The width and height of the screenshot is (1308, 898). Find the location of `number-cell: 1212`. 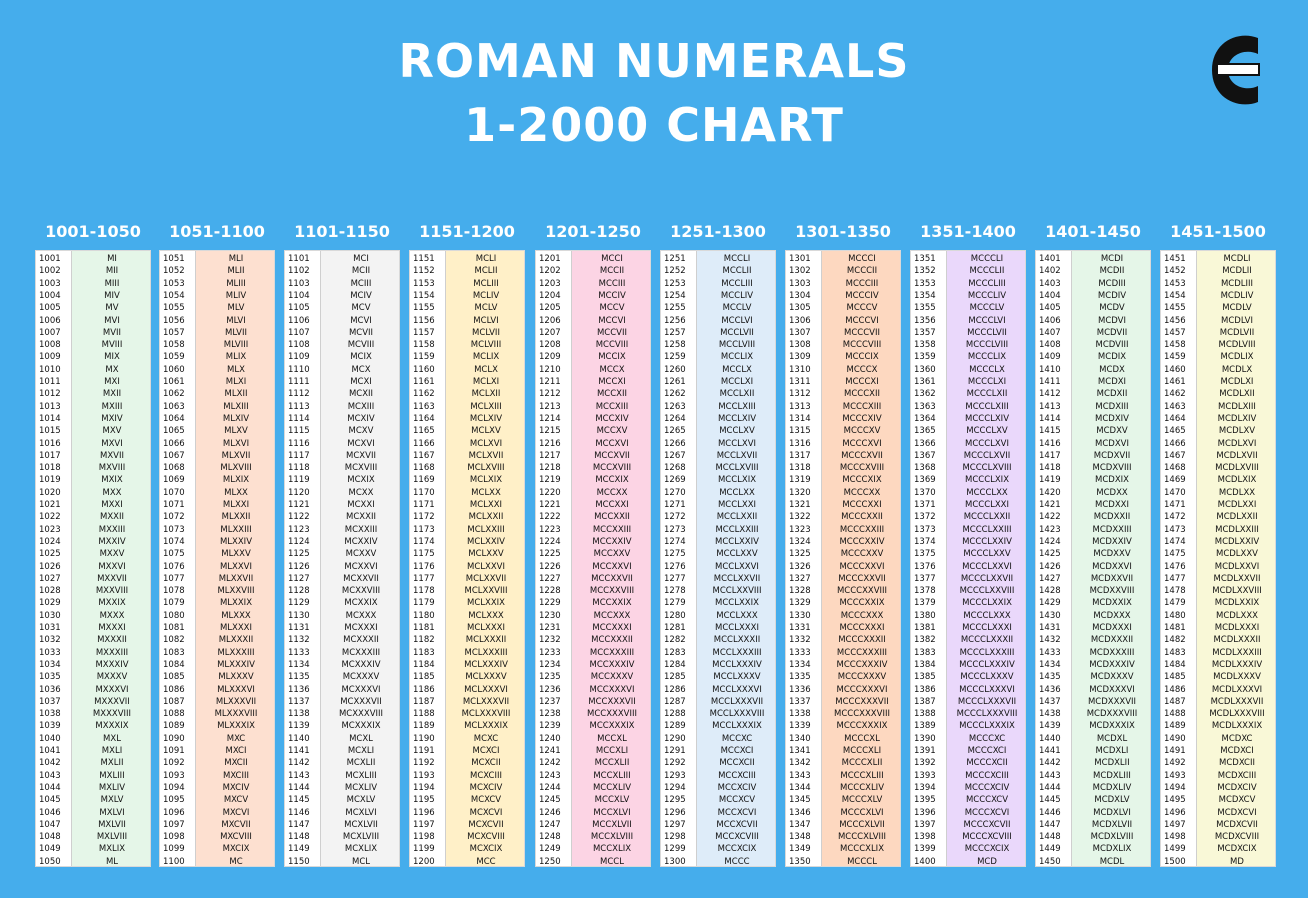

number-cell: 1212 is located at coordinates (550, 394).